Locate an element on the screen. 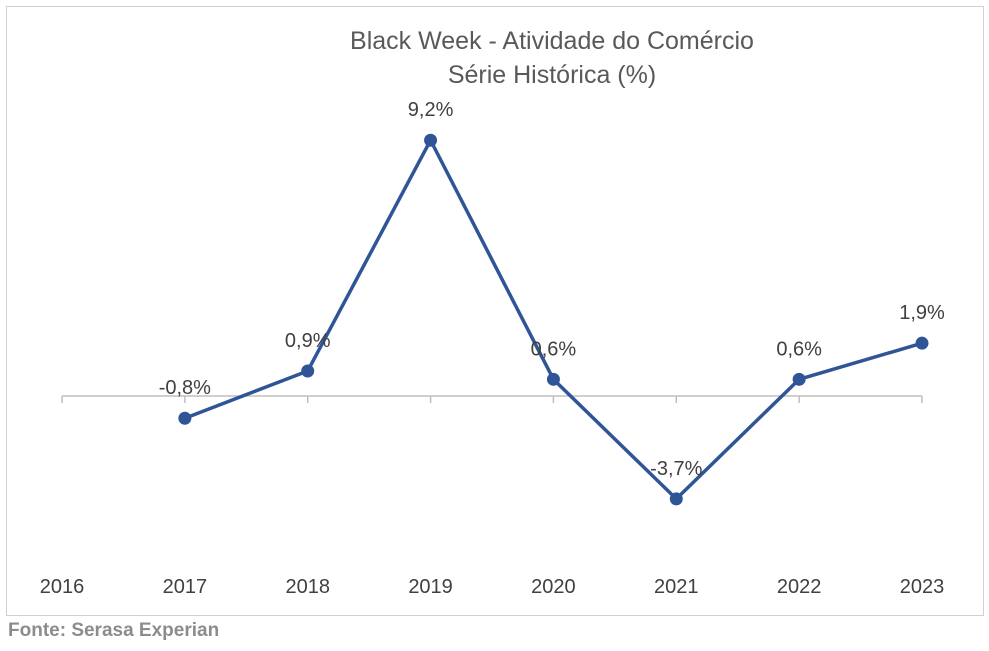 The height and width of the screenshot is (651, 989). x-tick-label-2019: 2019 is located at coordinates (430, 587).